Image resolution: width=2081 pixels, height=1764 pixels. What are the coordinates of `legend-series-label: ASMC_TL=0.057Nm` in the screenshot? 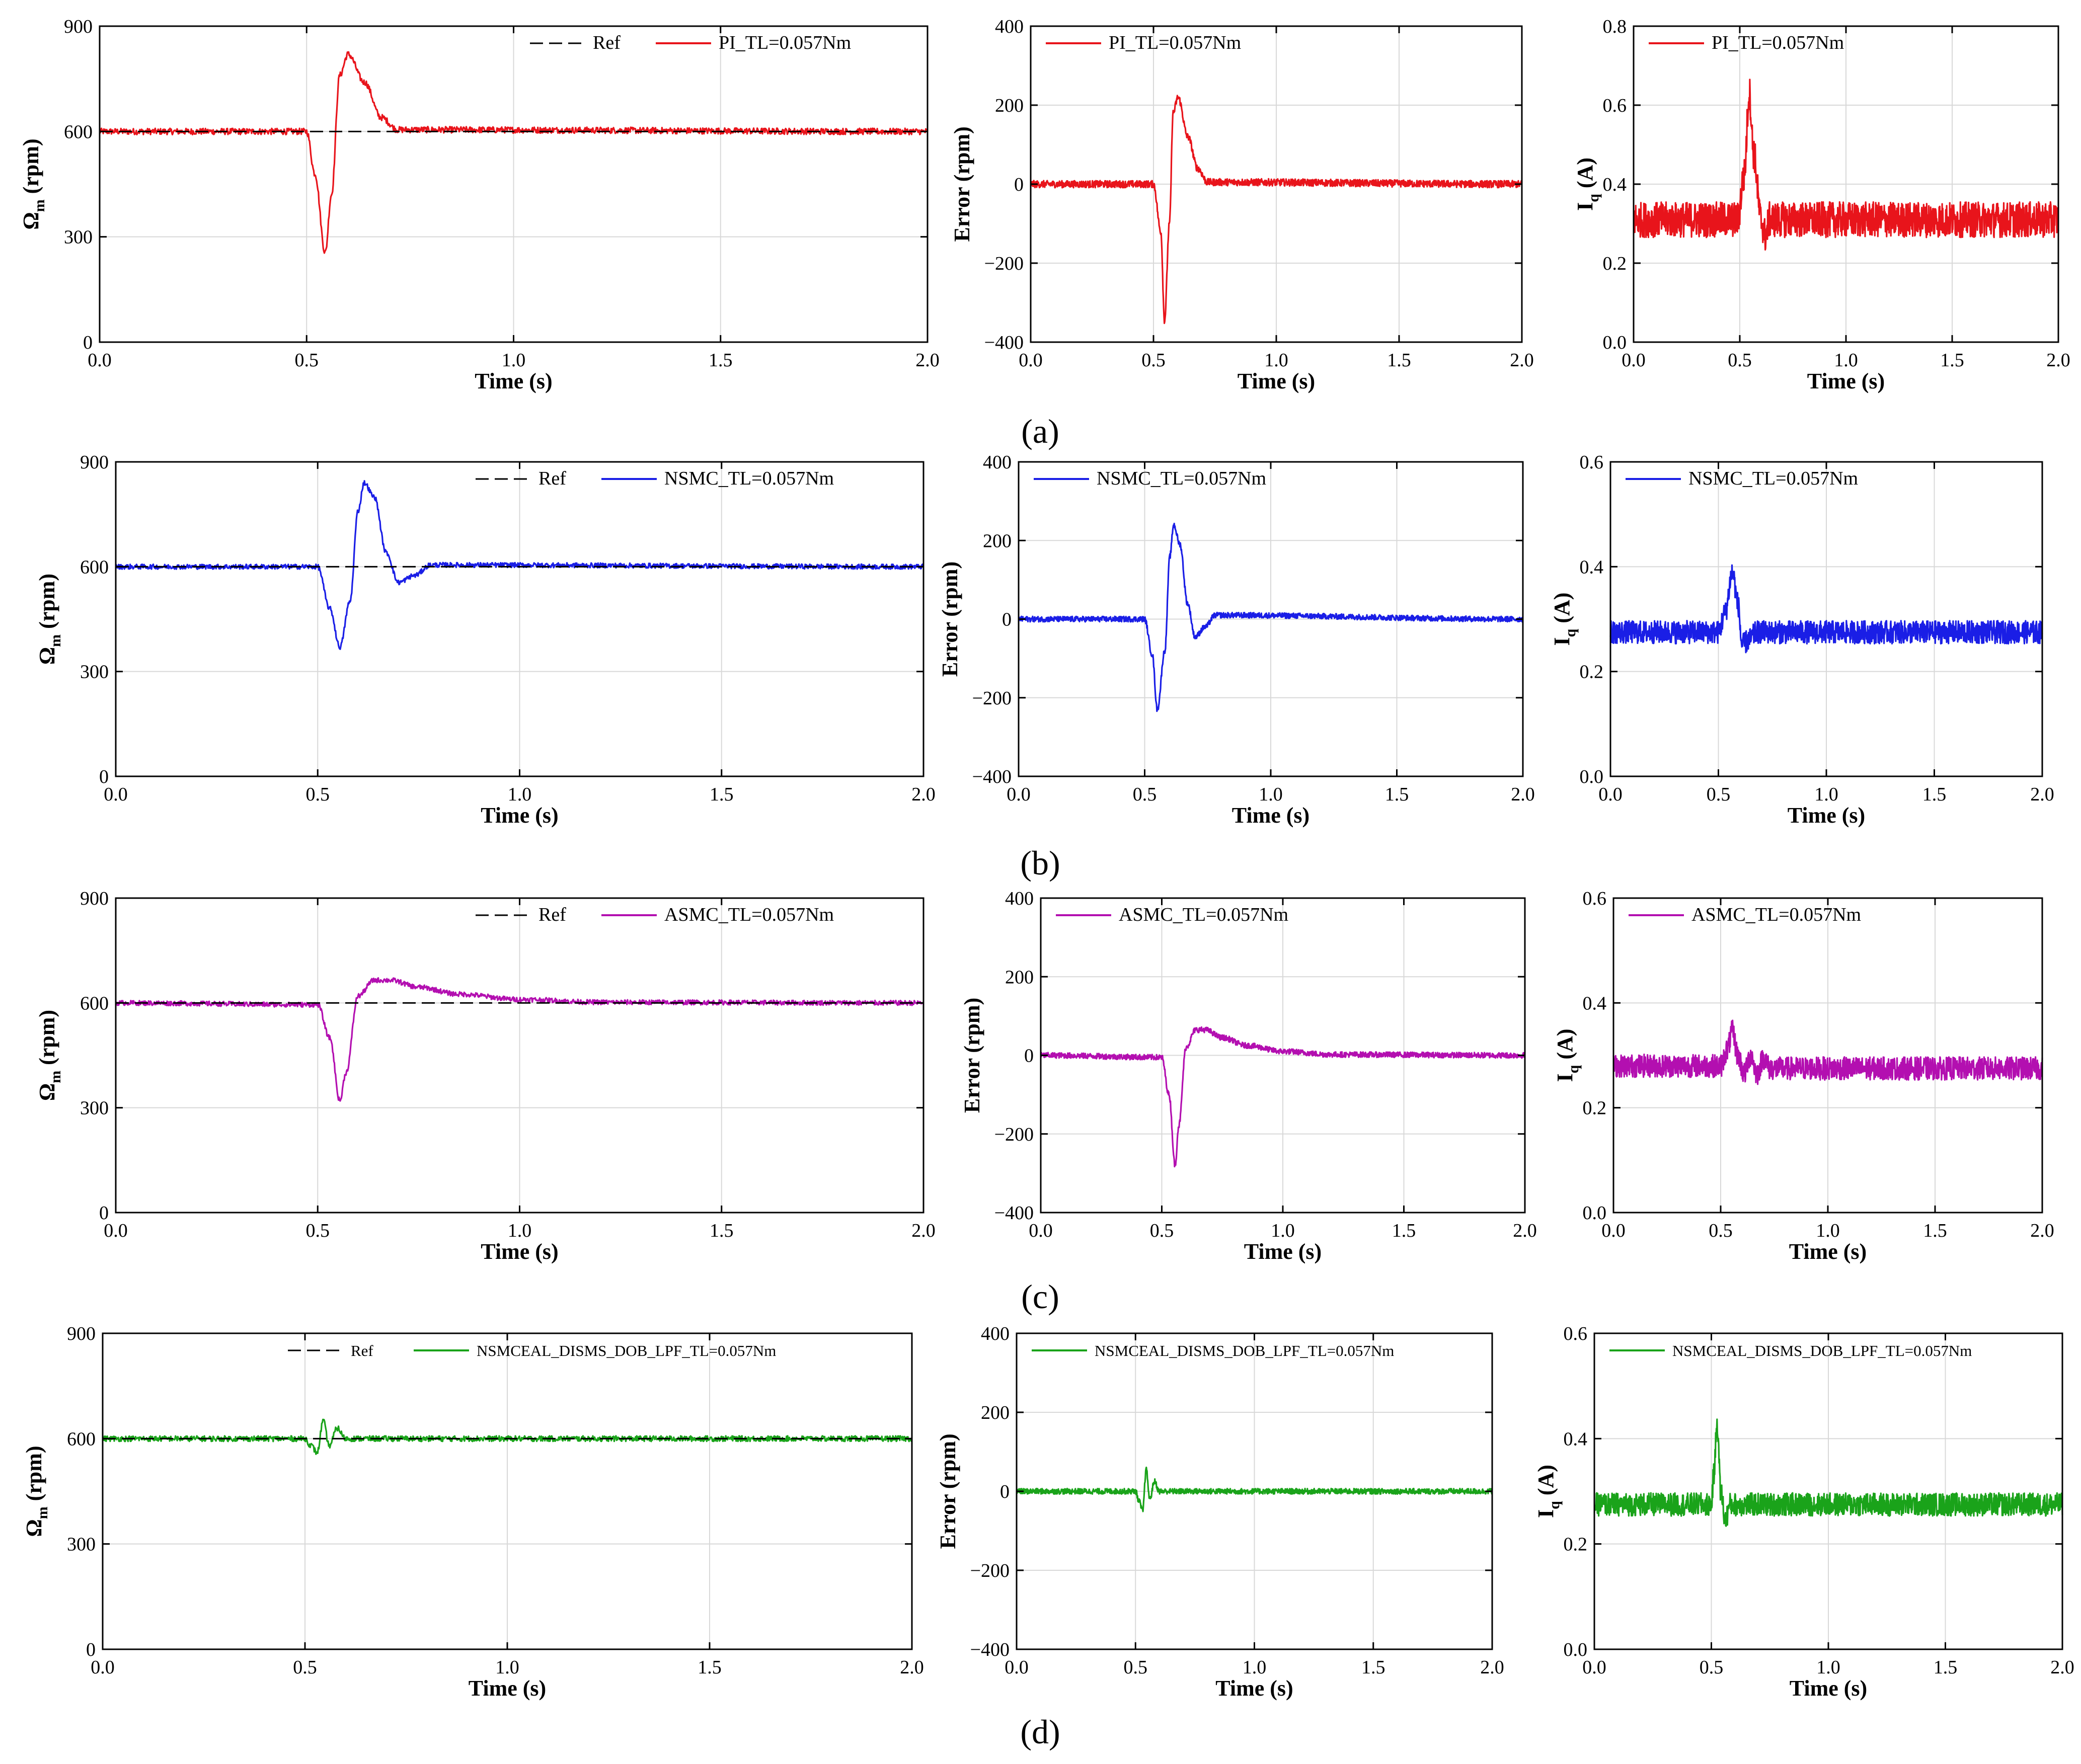 It's located at (1203, 914).